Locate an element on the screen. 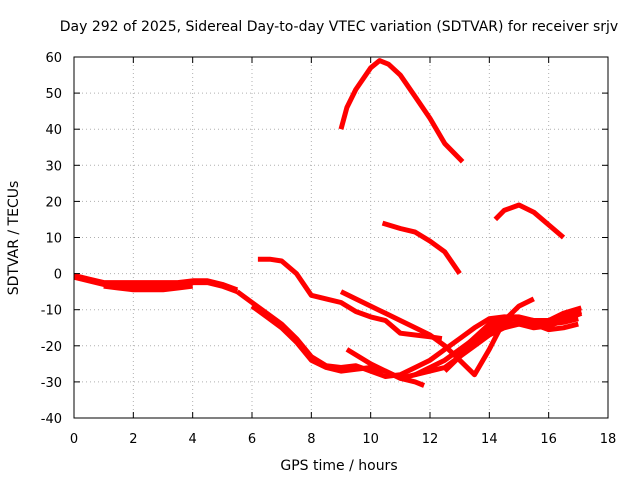 The image size is (640, 480). y-tick-label: 20 is located at coordinates (53, 202).